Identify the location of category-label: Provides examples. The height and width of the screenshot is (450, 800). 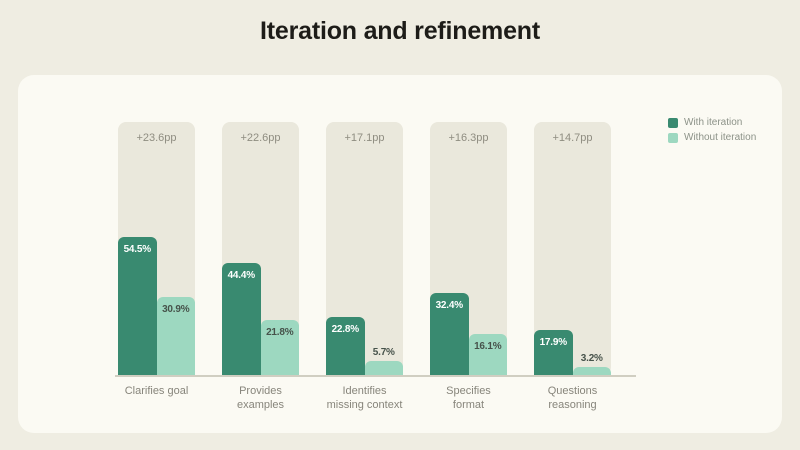
(260, 398).